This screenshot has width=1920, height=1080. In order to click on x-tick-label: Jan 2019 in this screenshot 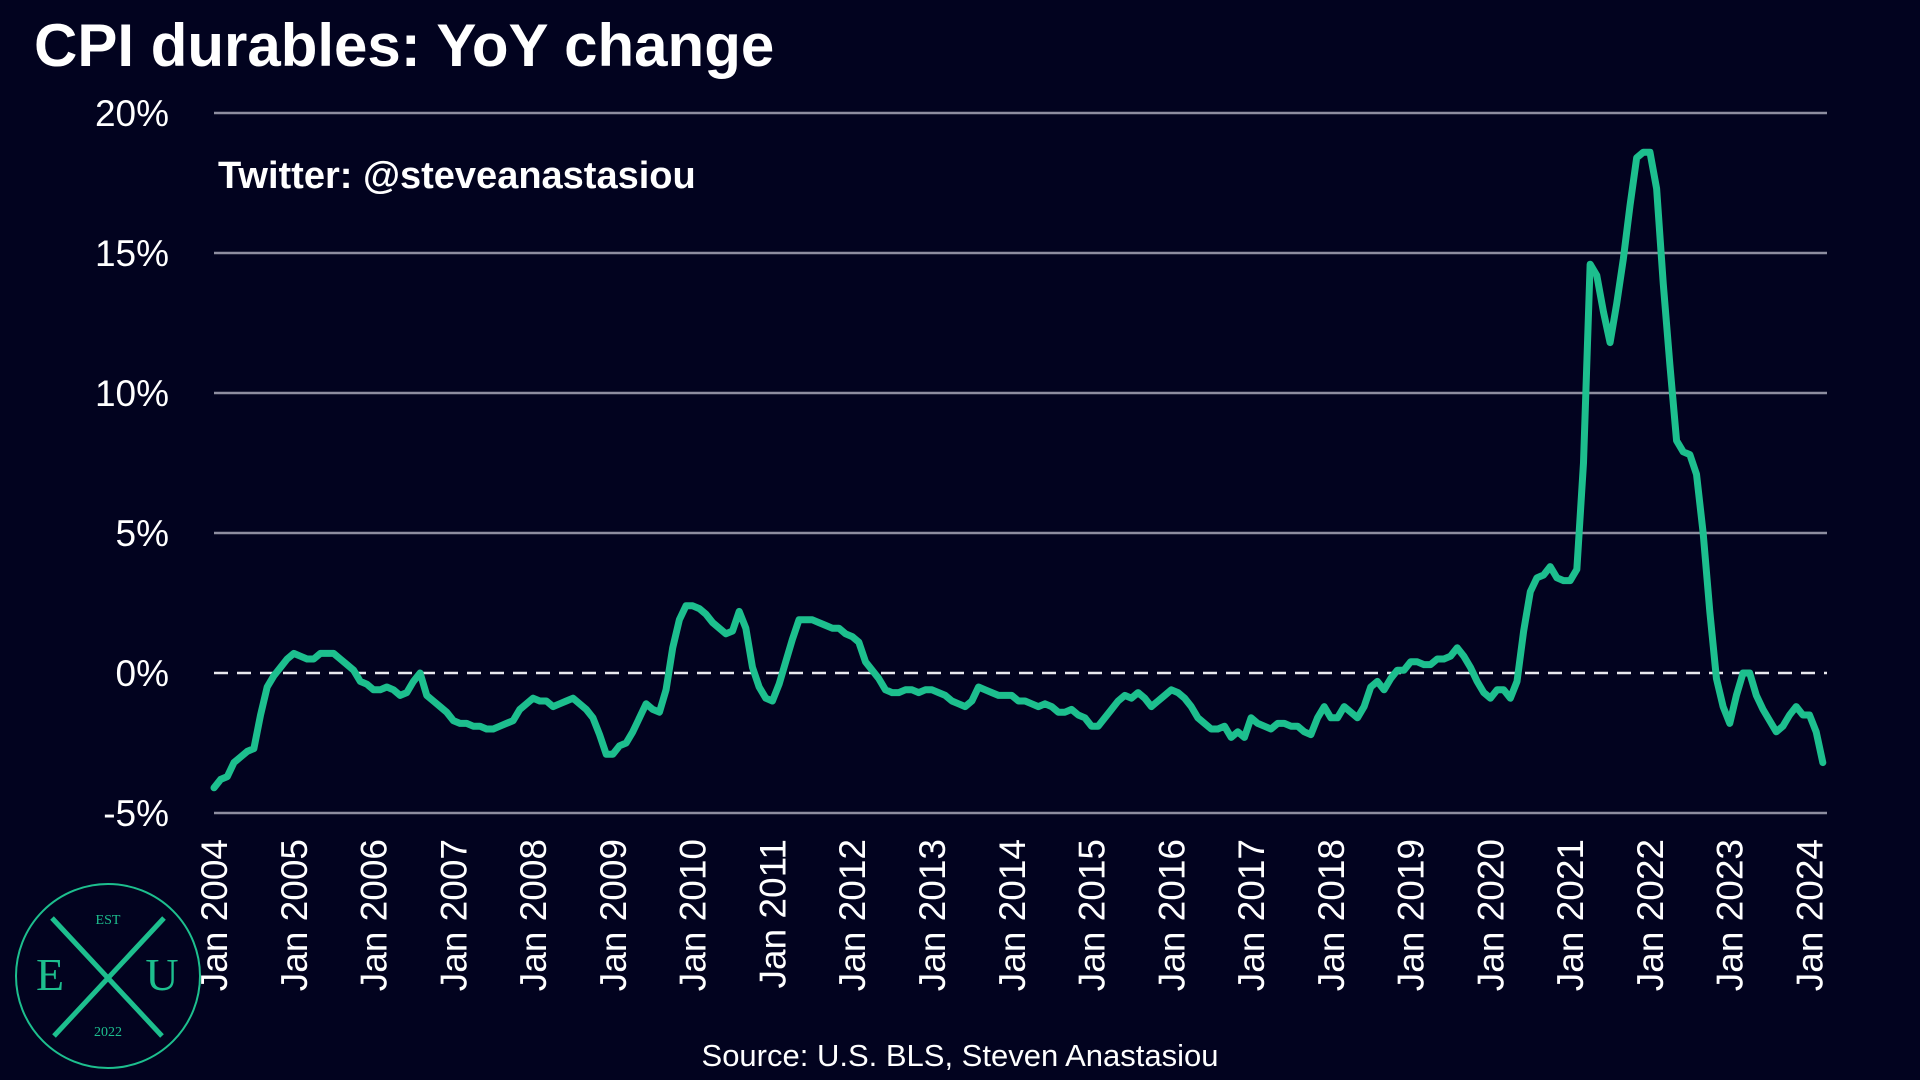, I will do `click(1411, 915)`.